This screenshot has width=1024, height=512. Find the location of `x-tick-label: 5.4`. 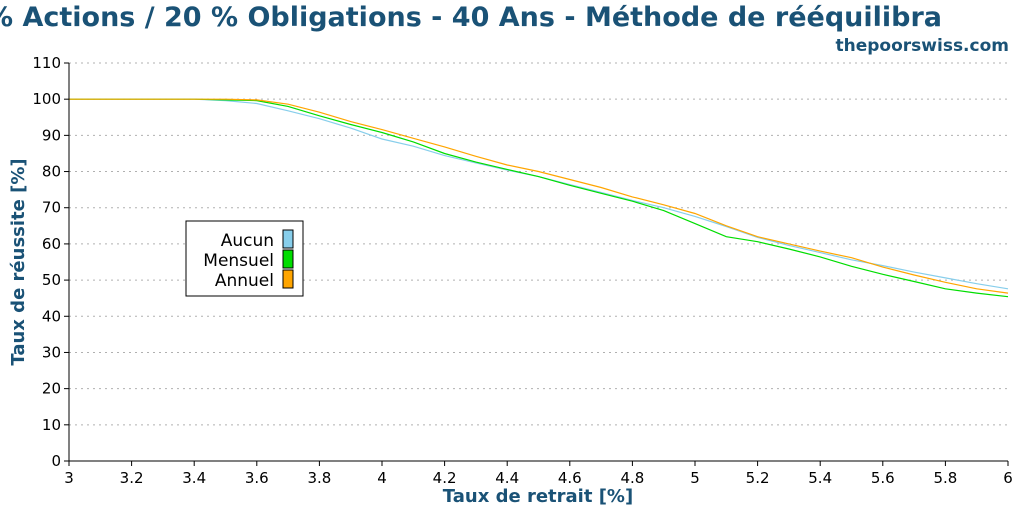

x-tick-label: 5.4 is located at coordinates (820, 478).